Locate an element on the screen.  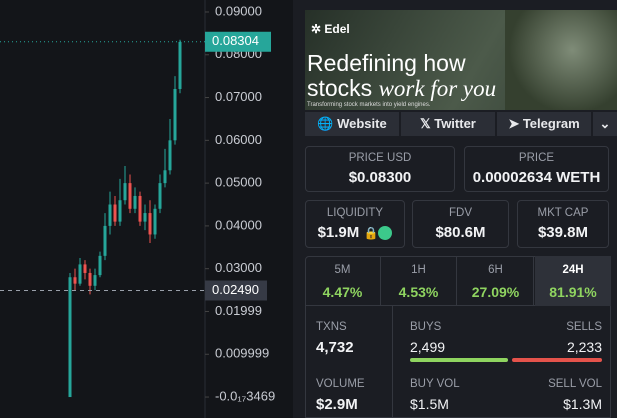
stat-label: BUY VOL is located at coordinates (435, 384).